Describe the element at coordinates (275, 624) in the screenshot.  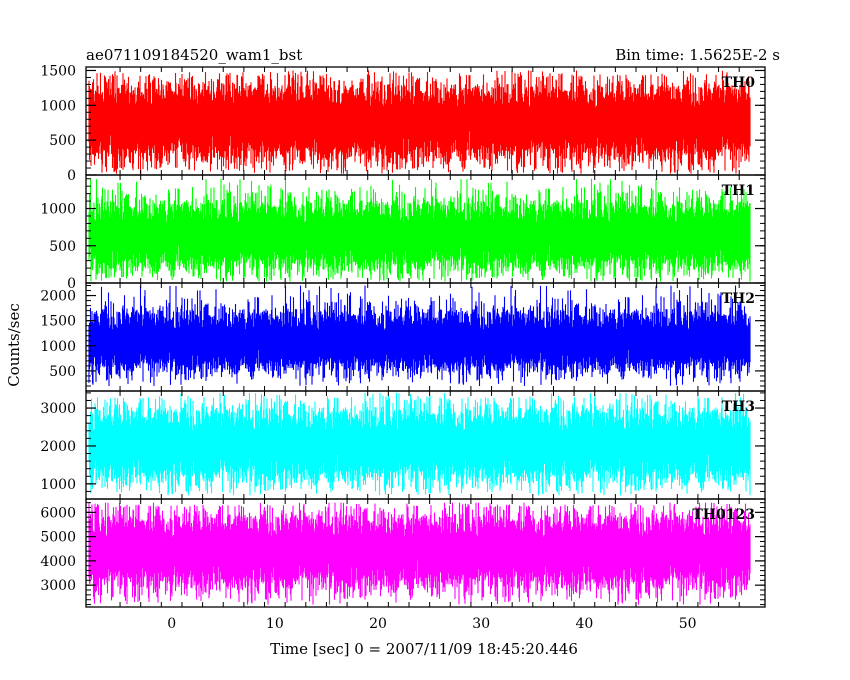
I see `x-tick-label: 10` at that location.